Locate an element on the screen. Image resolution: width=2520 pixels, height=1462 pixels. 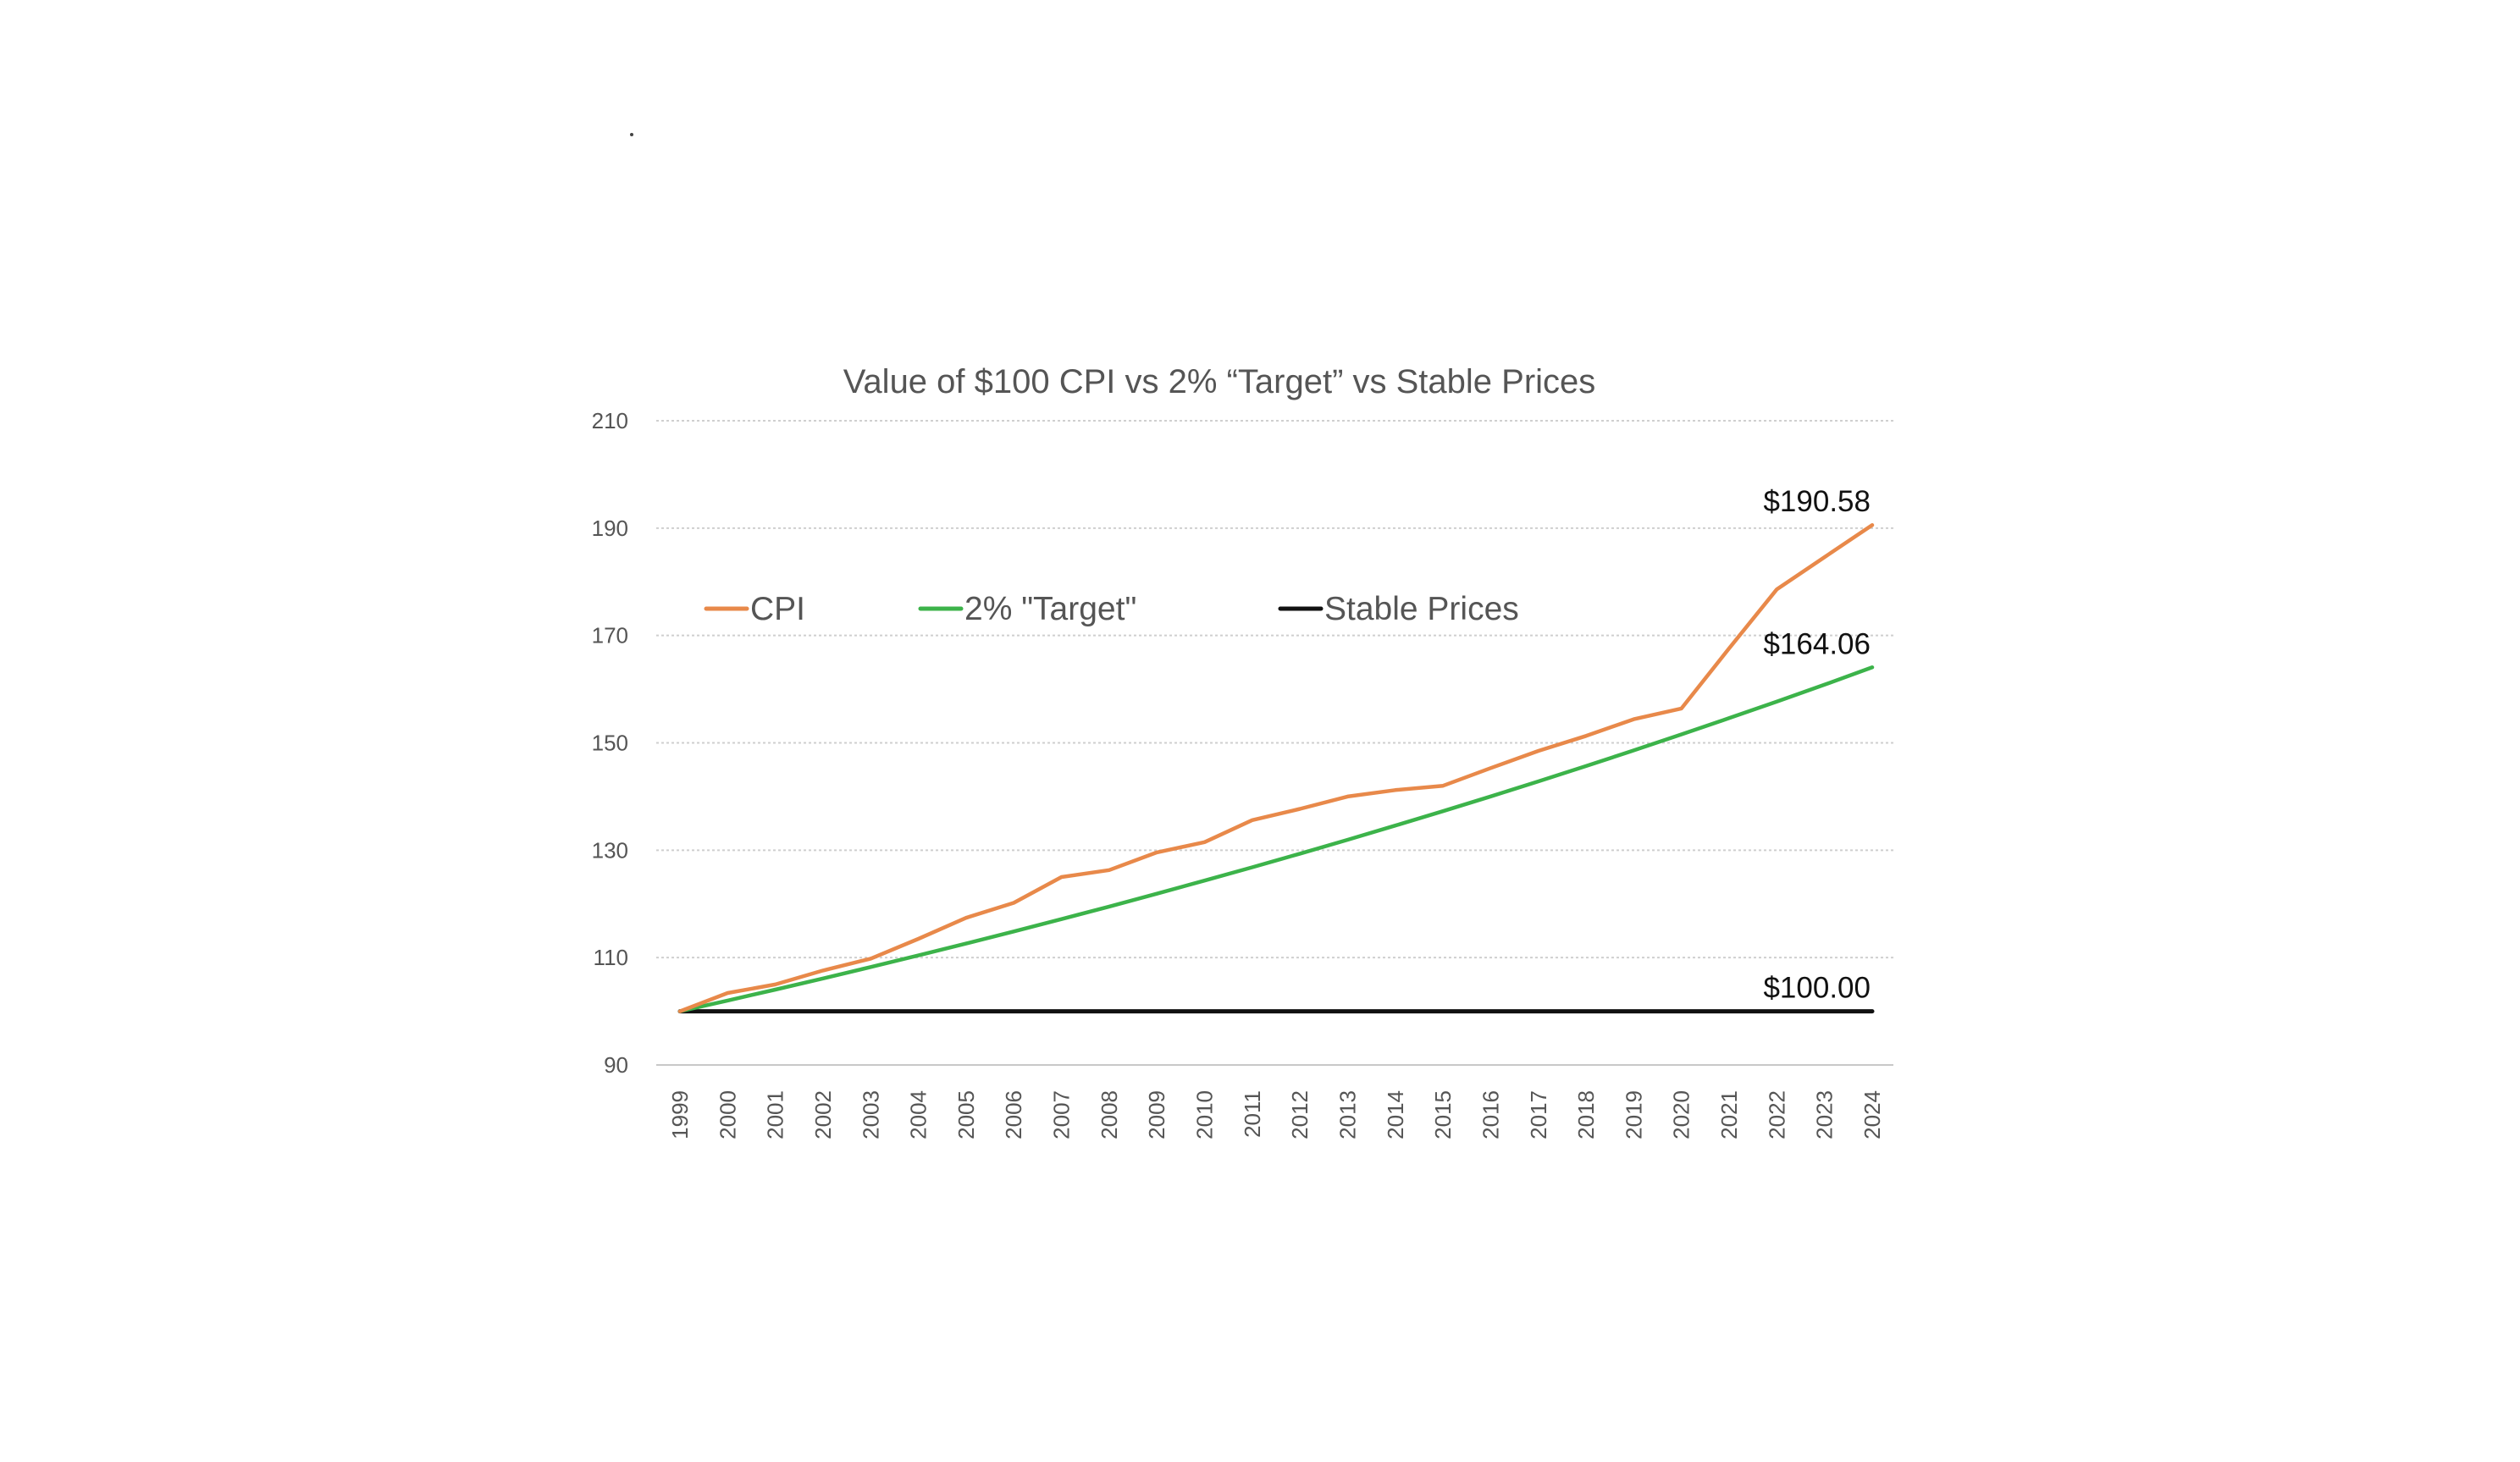
series-line-2-target is located at coordinates (1276, 839).